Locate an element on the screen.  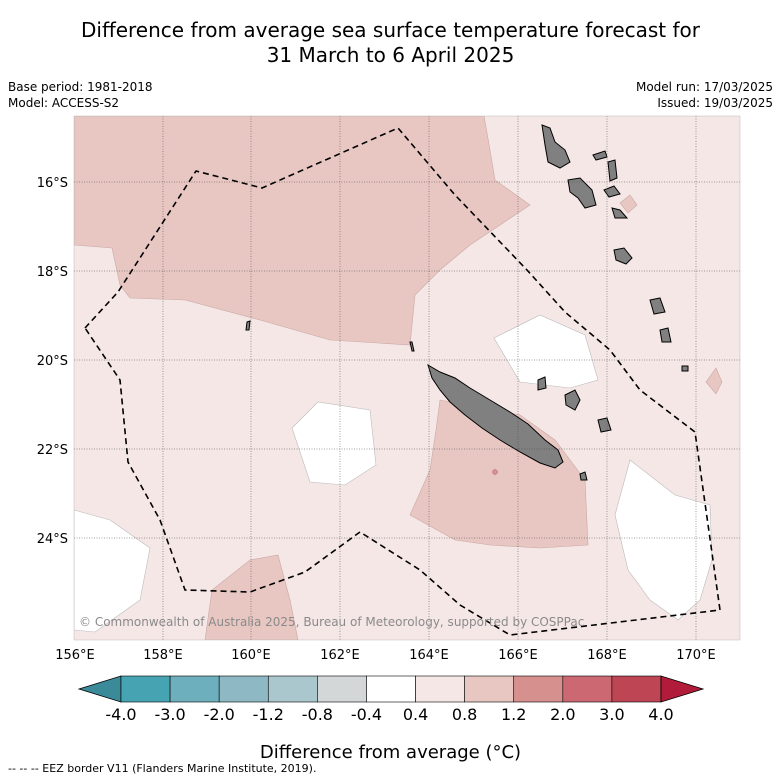
land-new-caledonia is located at coordinates (495, 416).